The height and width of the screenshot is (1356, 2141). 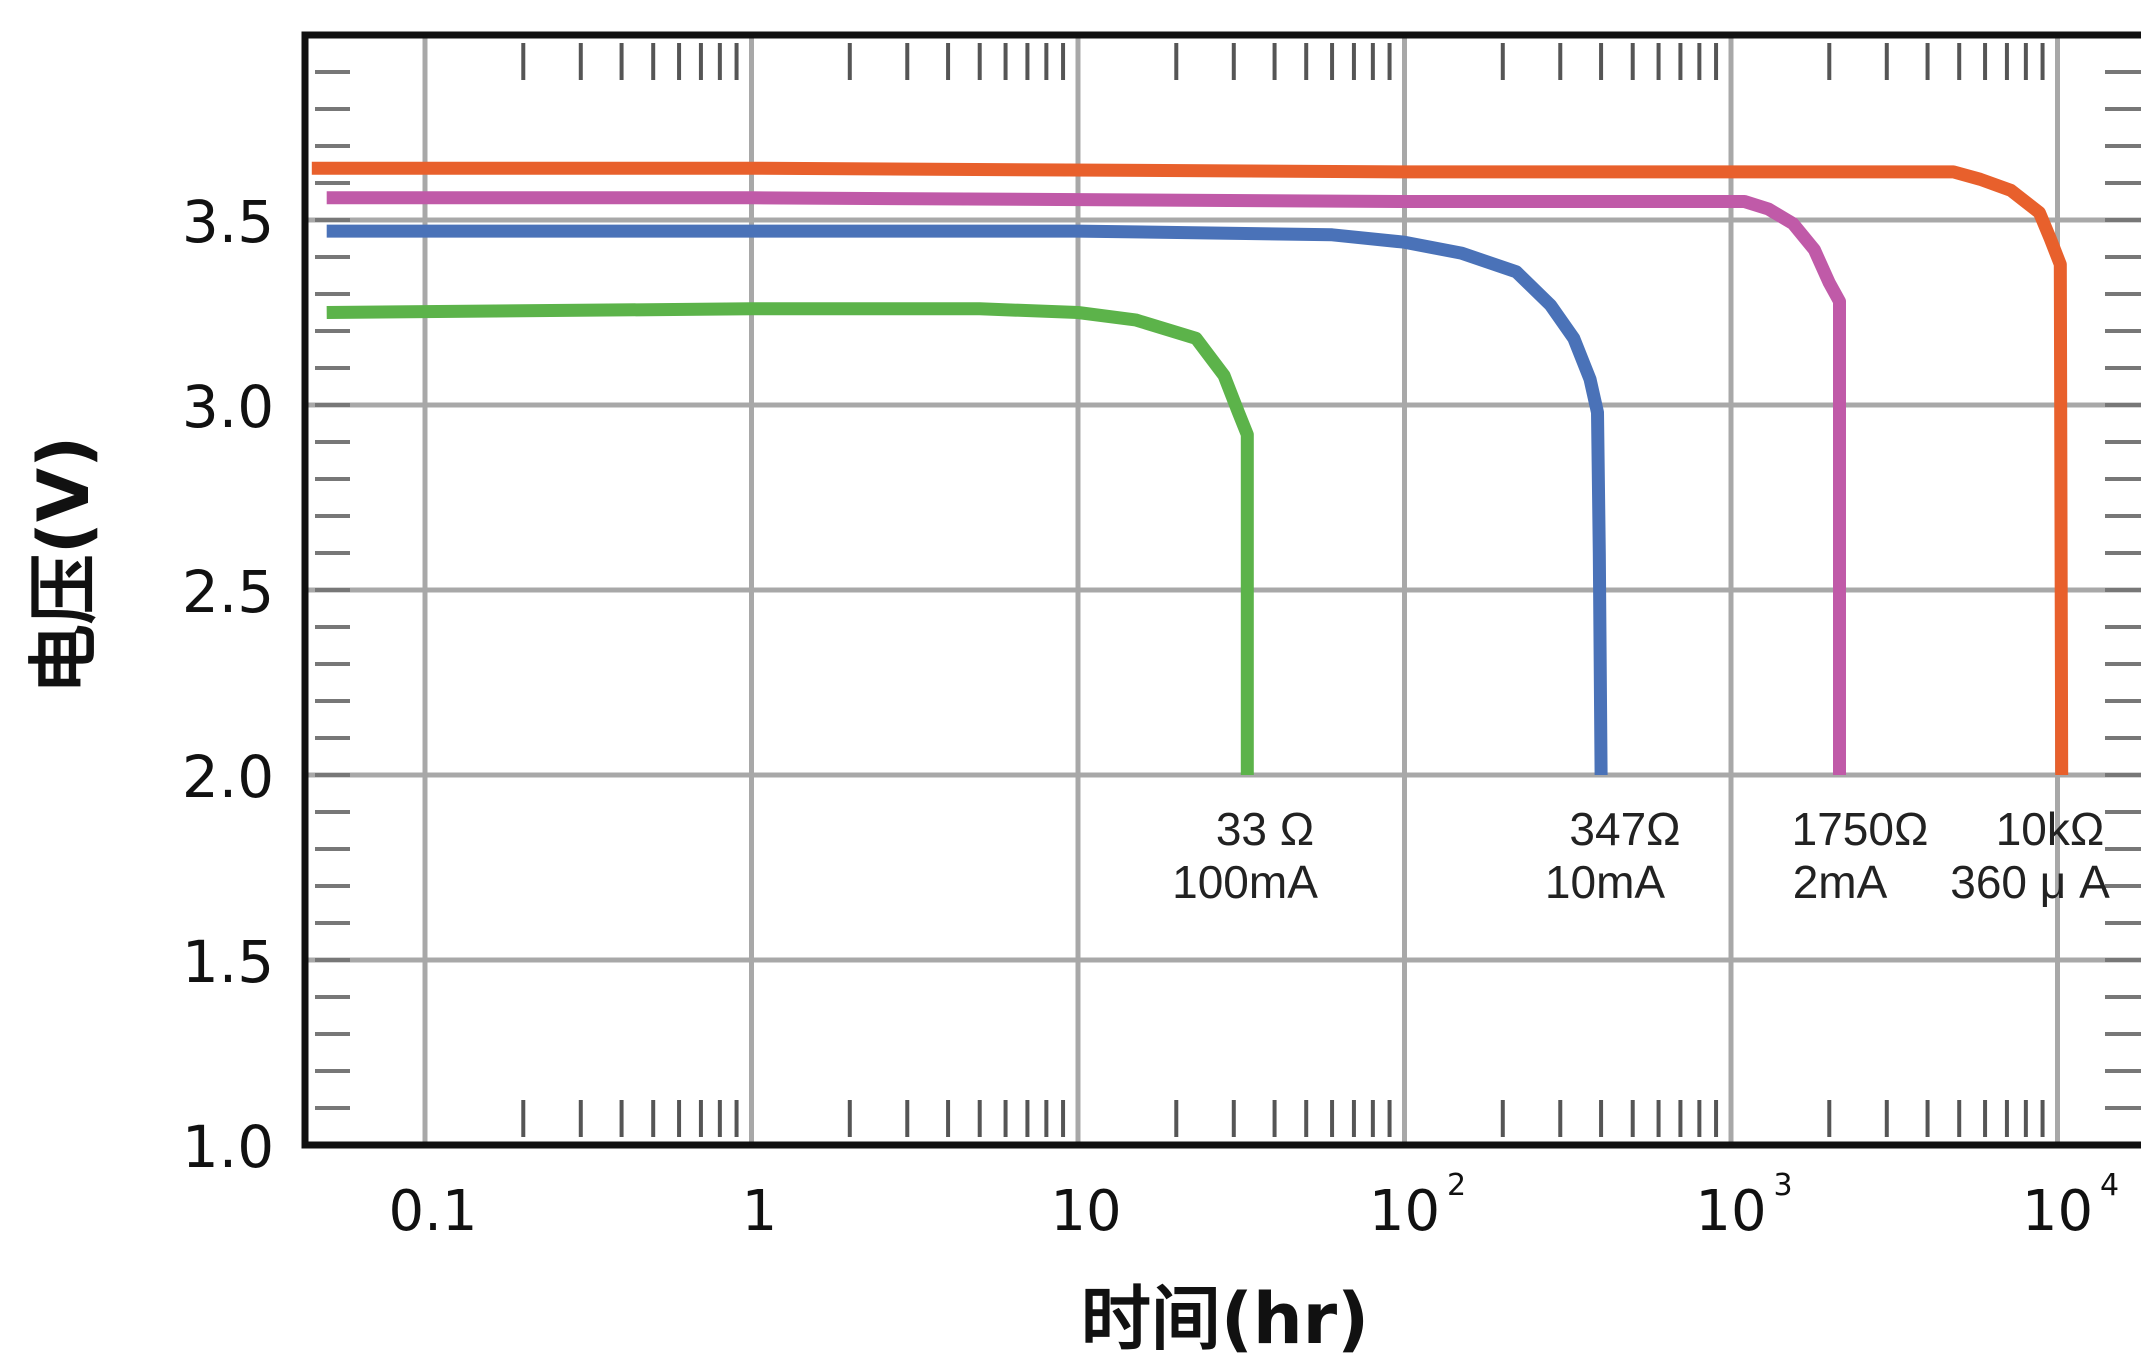 What do you see at coordinates (1456, 1185) in the screenshot?
I see `x-tick-exponent: 2` at bounding box center [1456, 1185].